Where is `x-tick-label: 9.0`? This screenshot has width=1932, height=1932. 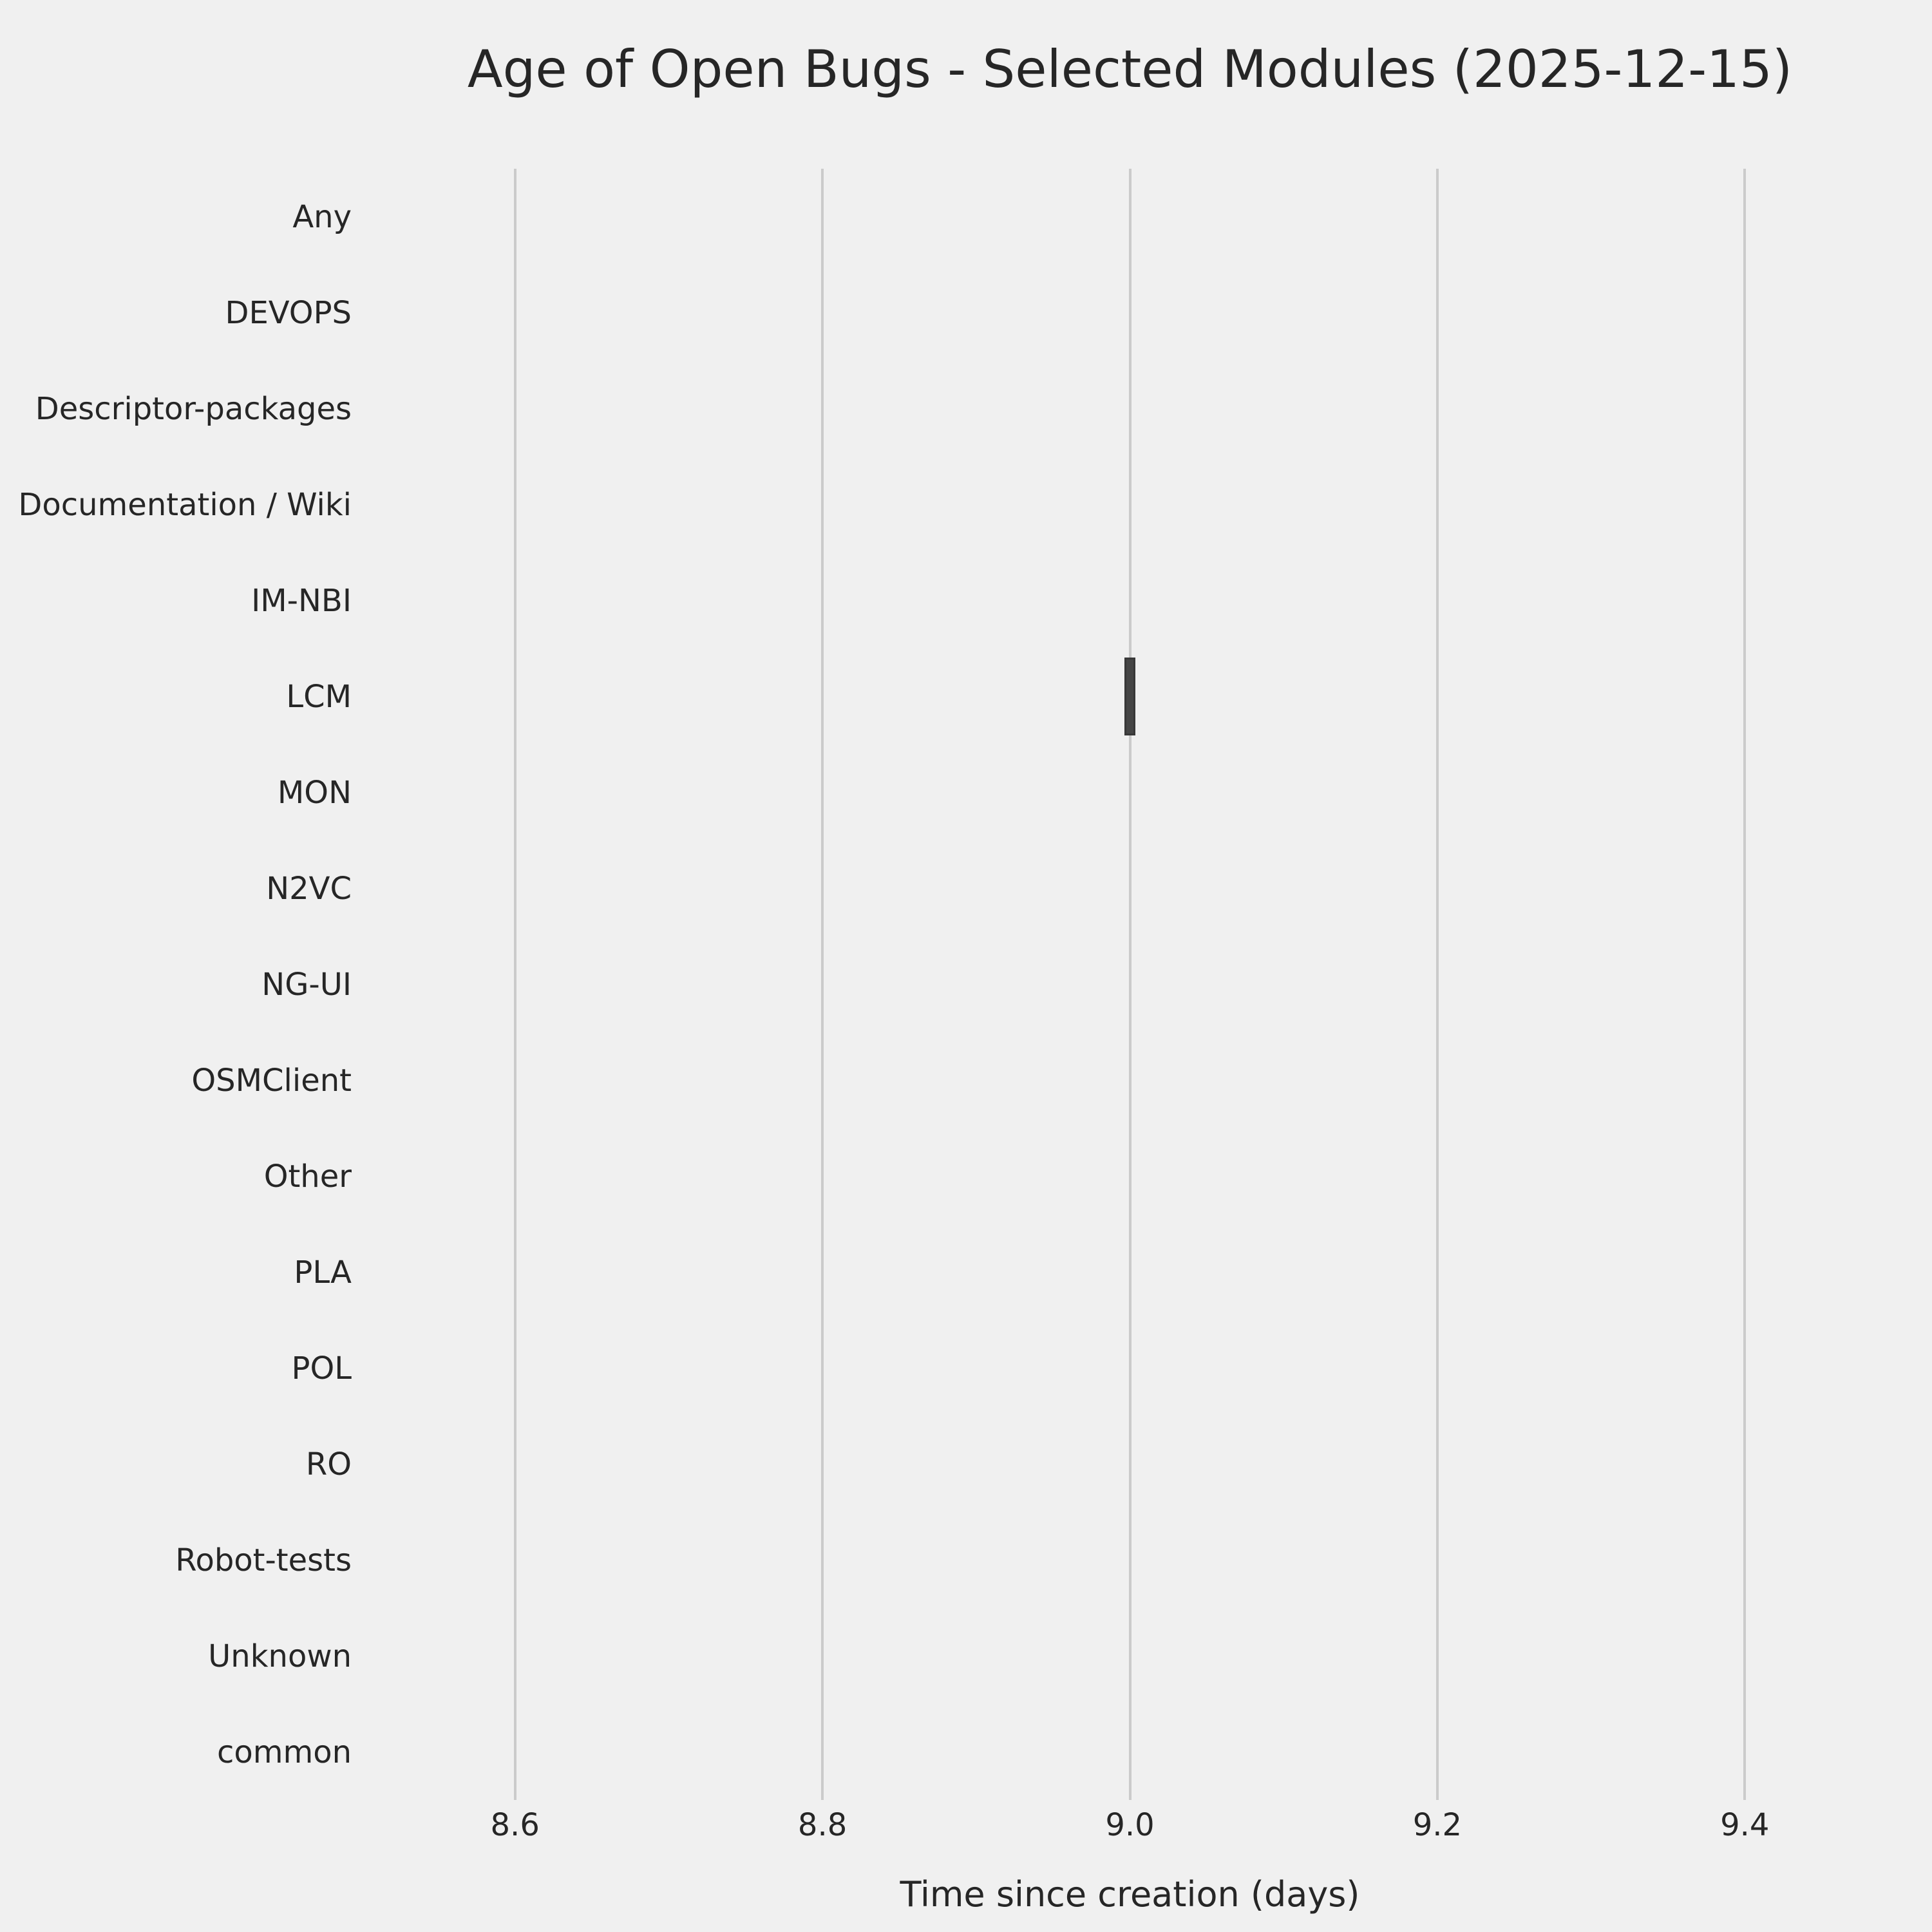 x-tick-label: 9.0 is located at coordinates (1130, 1825).